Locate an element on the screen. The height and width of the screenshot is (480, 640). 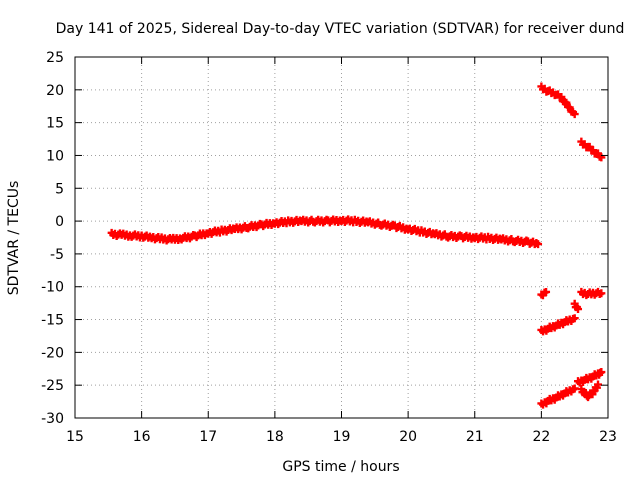
x-tick-label: 15 is located at coordinates (75, 437).